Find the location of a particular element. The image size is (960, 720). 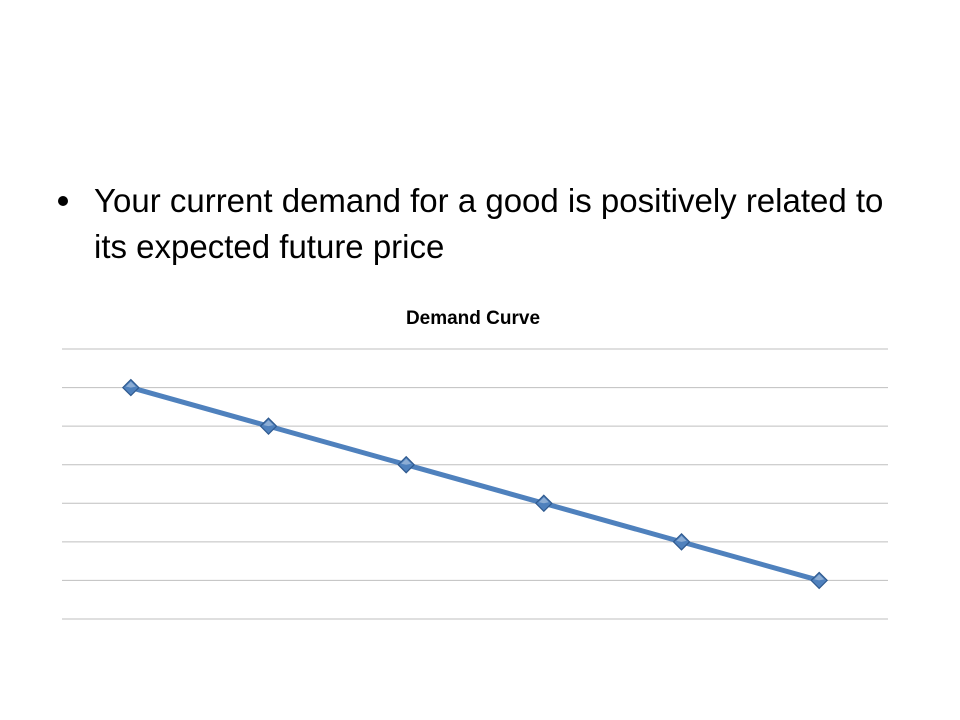

bullet-marker is located at coordinates (63, 201).